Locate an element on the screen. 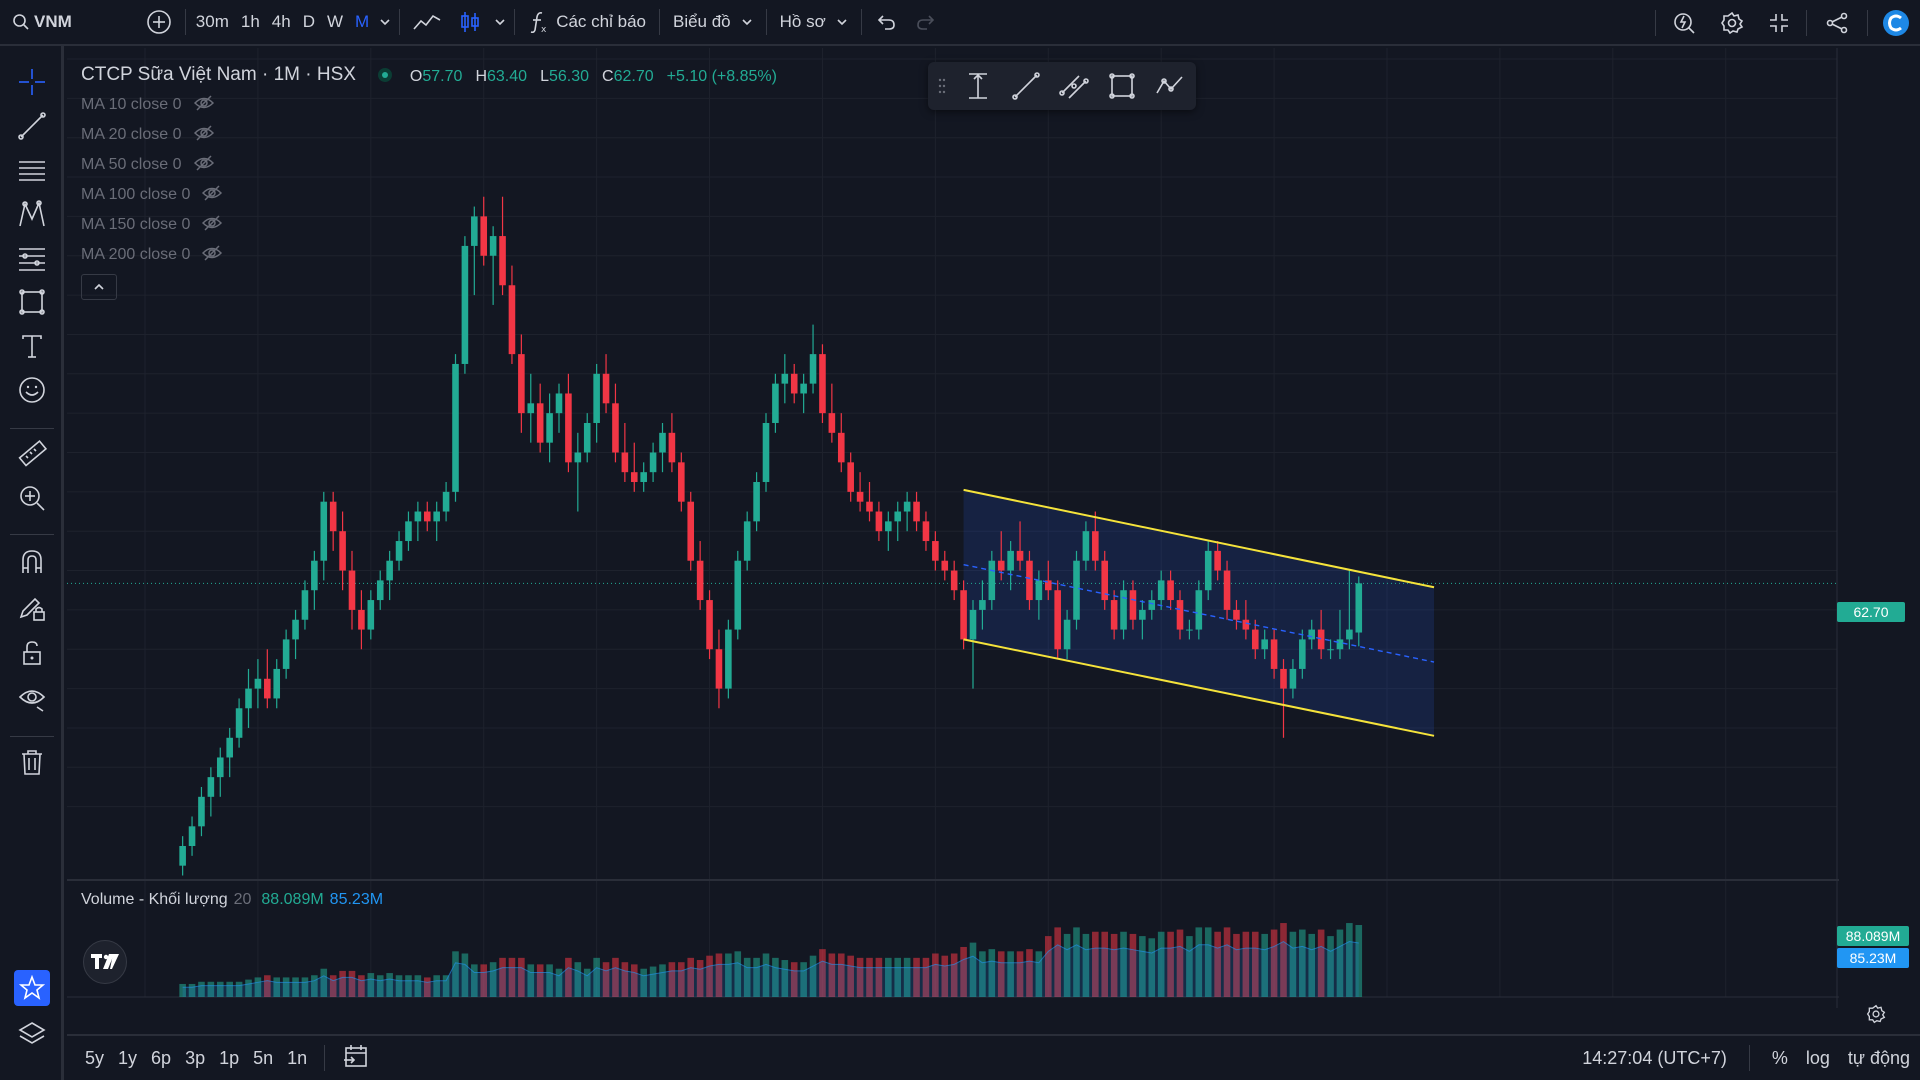  percent-scale-toggle: % is located at coordinates (1779, 1057).